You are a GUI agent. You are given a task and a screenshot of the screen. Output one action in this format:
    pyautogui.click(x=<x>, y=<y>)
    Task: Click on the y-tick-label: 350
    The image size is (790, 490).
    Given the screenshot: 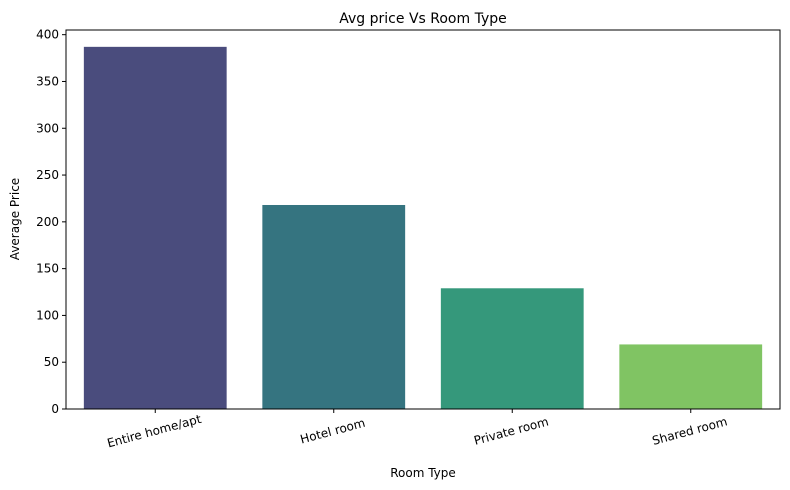 What is the action you would take?
    pyautogui.click(x=47, y=81)
    